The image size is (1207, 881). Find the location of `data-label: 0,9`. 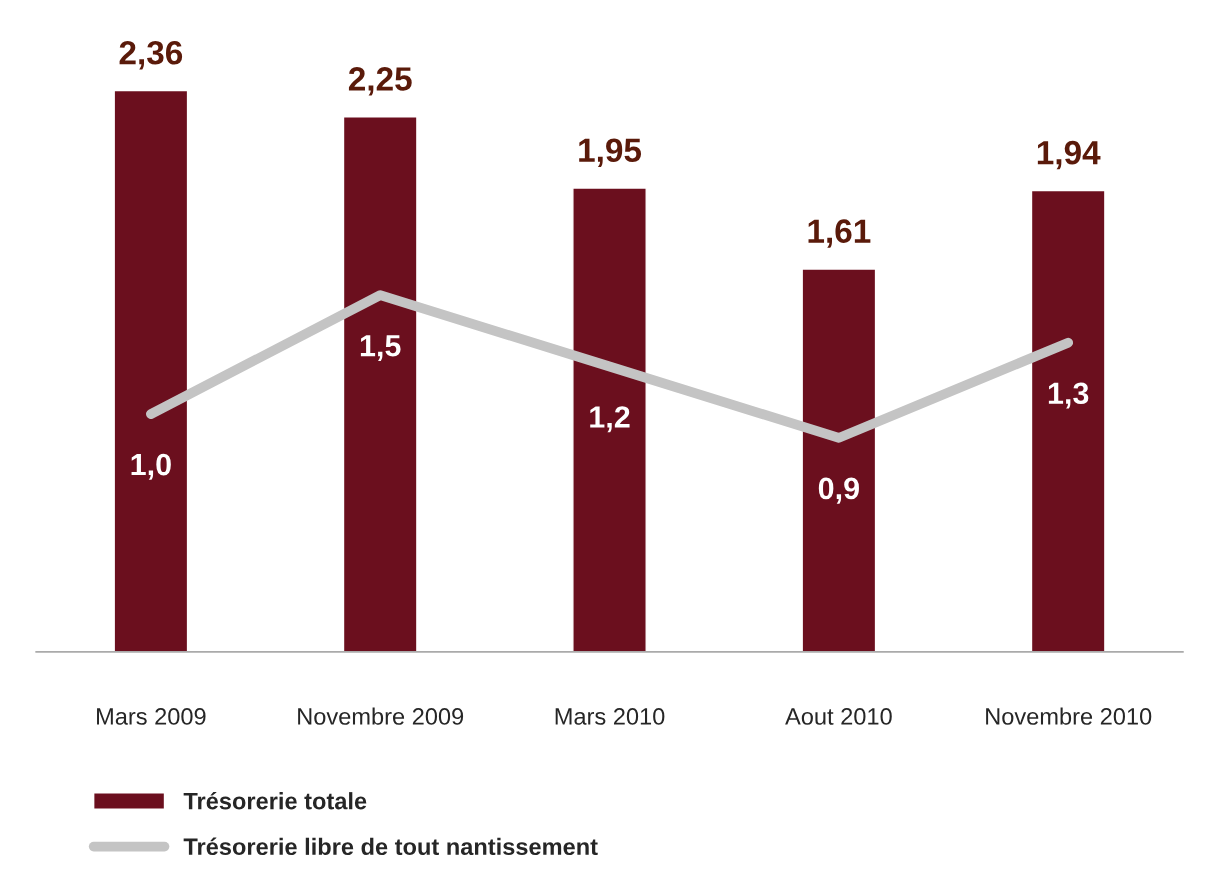

data-label: 0,9 is located at coordinates (838, 490).